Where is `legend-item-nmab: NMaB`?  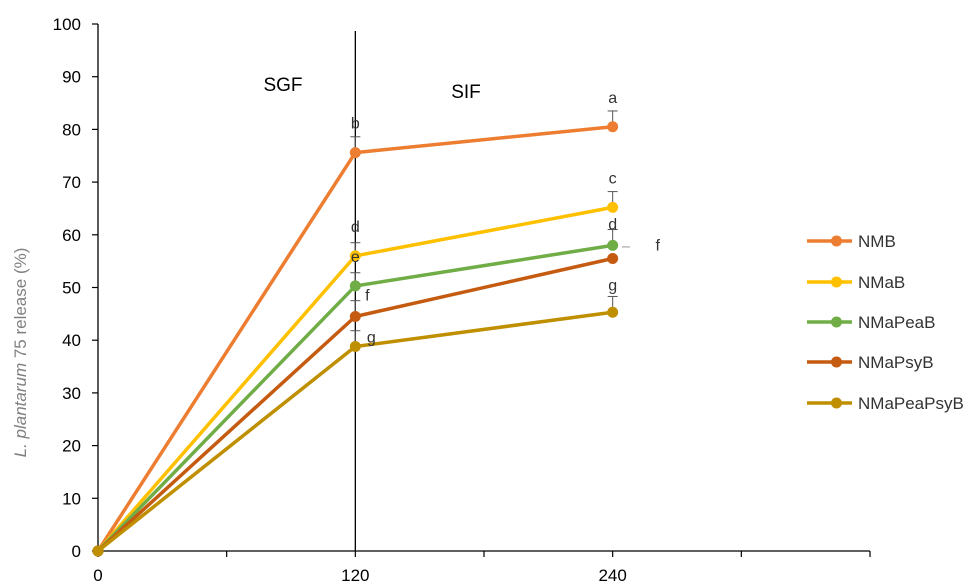 legend-item-nmab: NMaB is located at coordinates (856, 282).